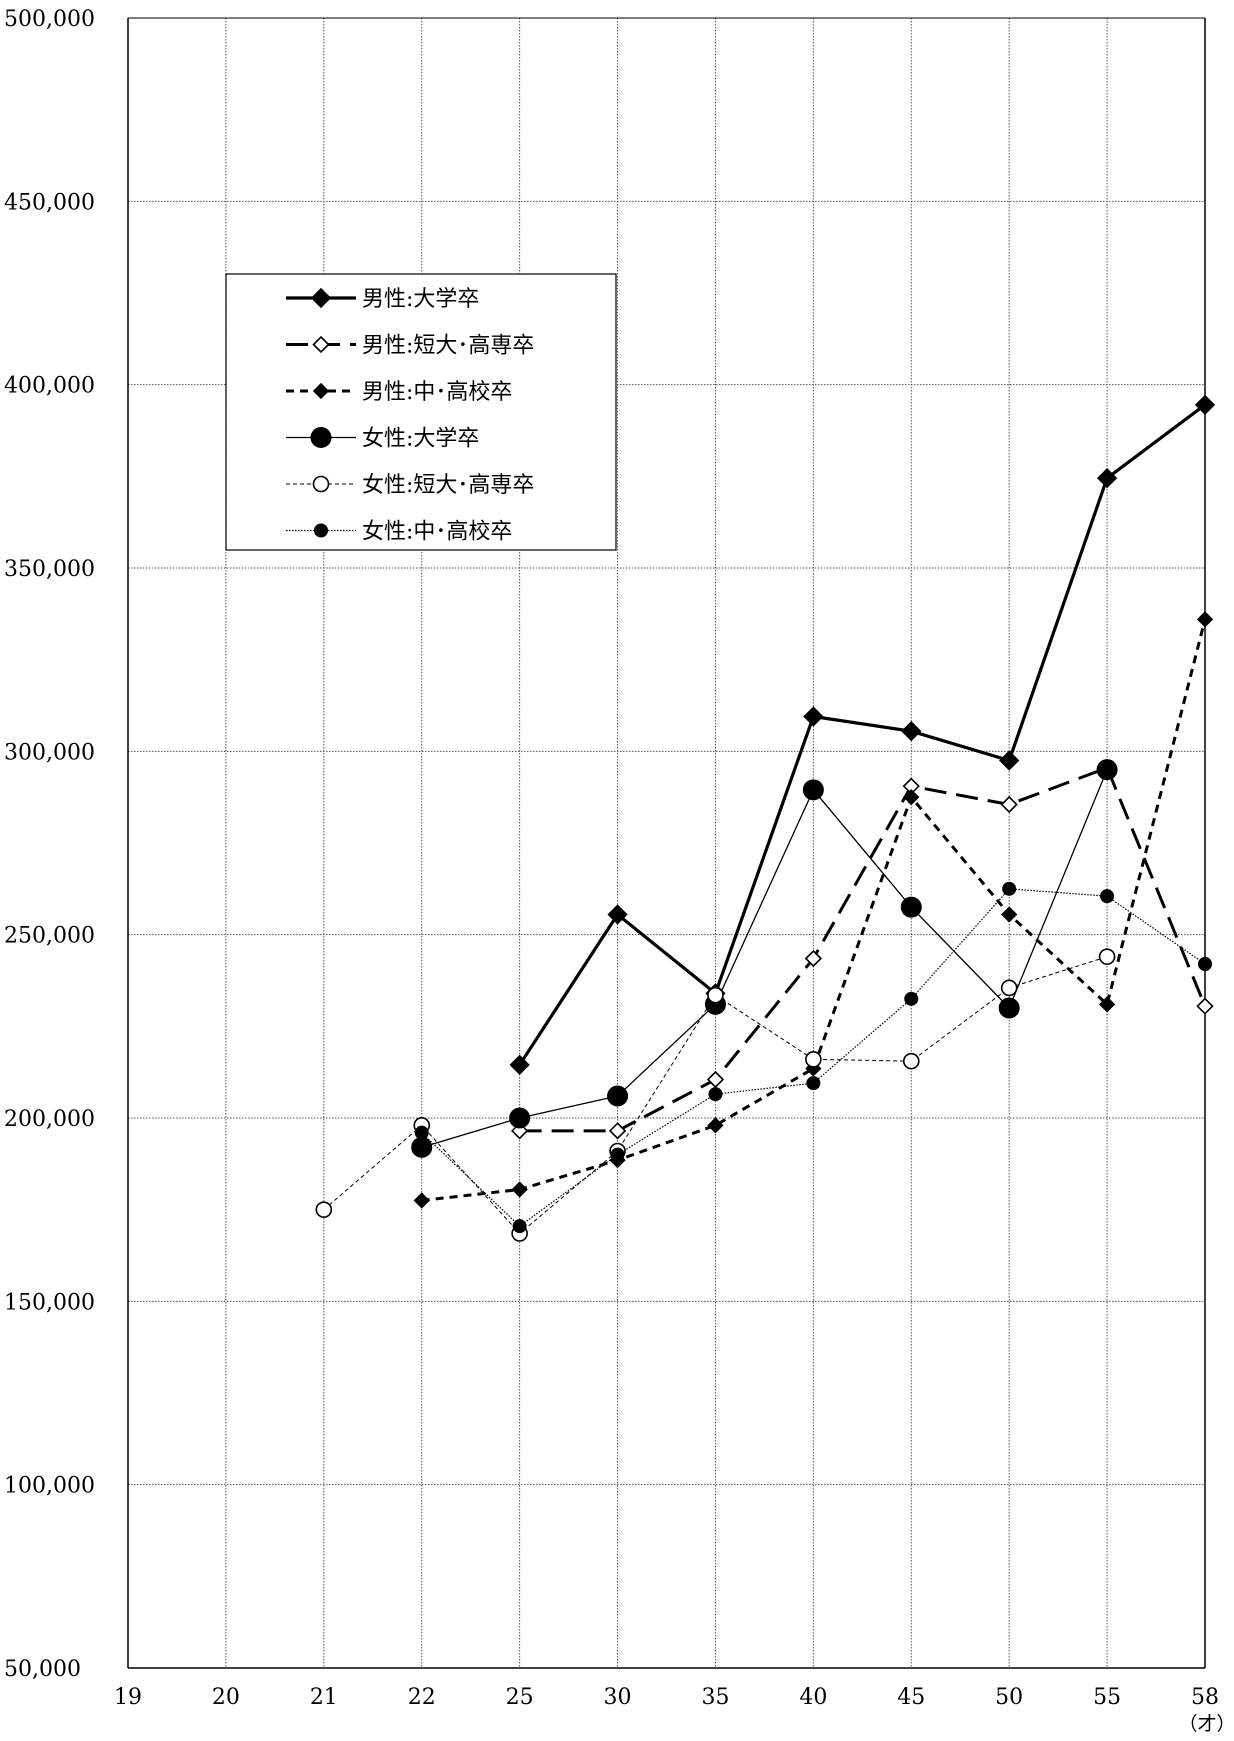 The image size is (1234, 1741). I want to click on x-tick-label: 19, so click(128, 1697).